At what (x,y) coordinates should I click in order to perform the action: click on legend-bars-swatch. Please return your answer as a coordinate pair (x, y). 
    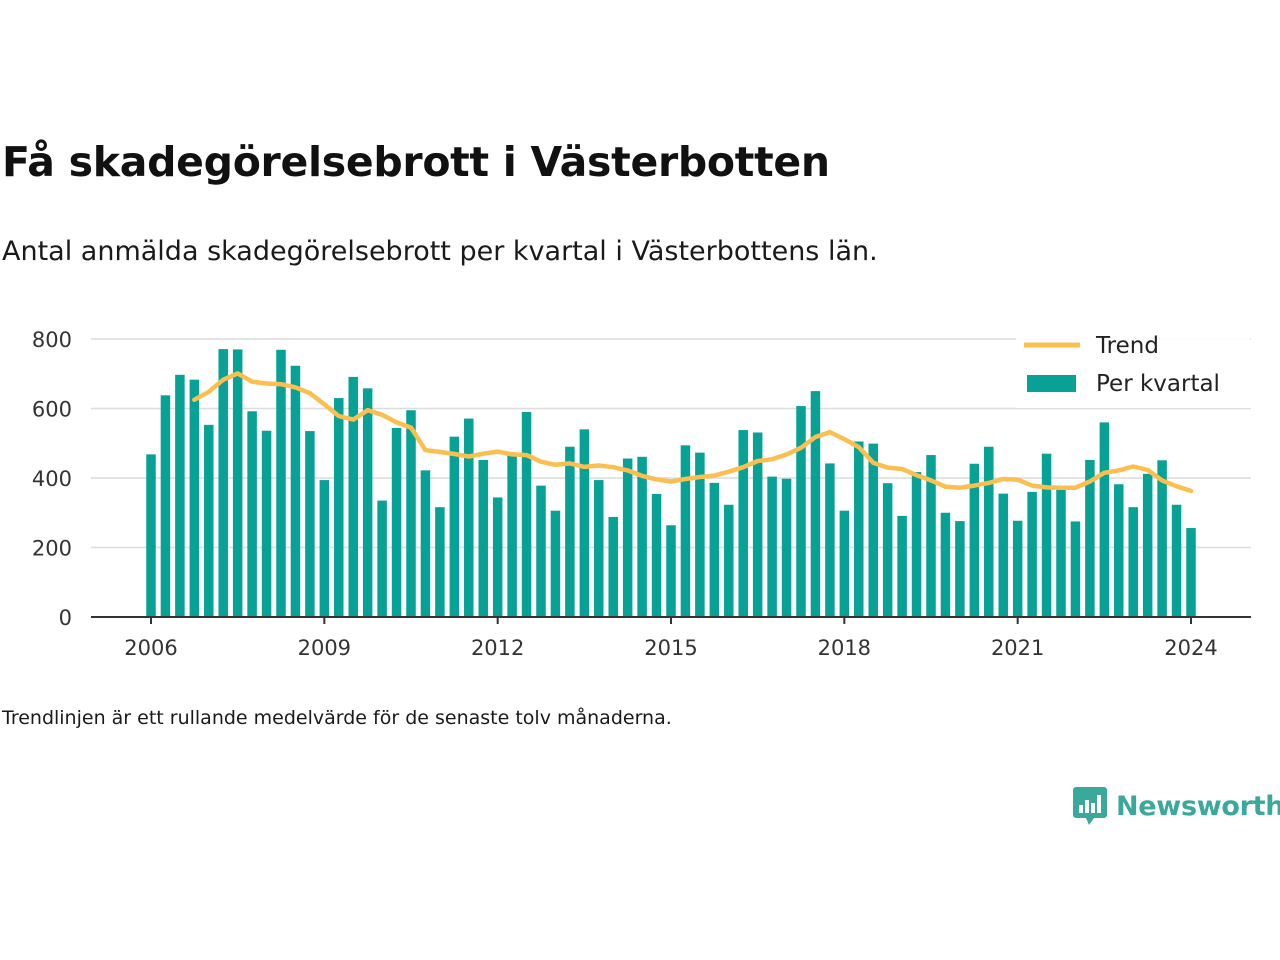
    Looking at the image, I should click on (1051, 383).